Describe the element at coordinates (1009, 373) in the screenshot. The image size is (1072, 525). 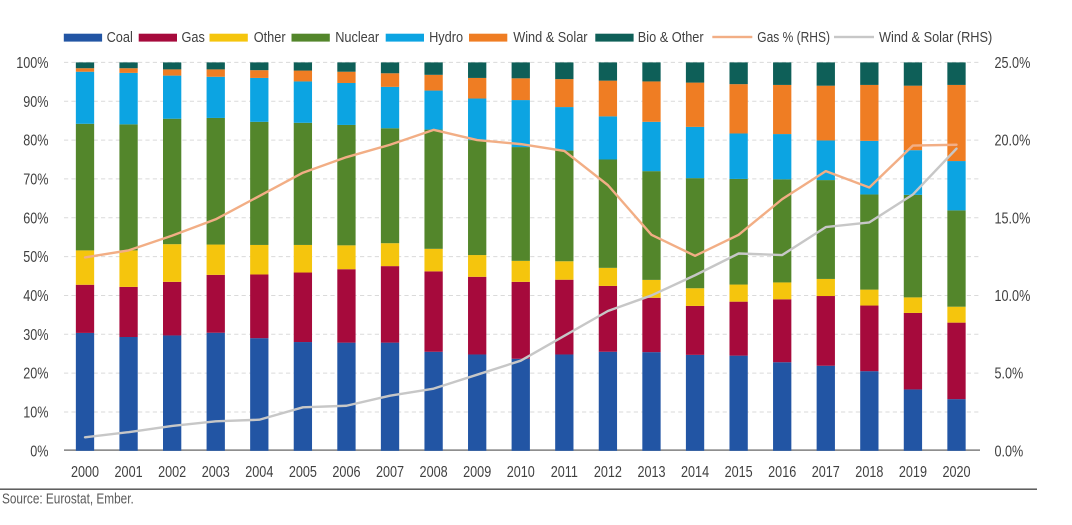
I see `svg-text: 5.0%` at that location.